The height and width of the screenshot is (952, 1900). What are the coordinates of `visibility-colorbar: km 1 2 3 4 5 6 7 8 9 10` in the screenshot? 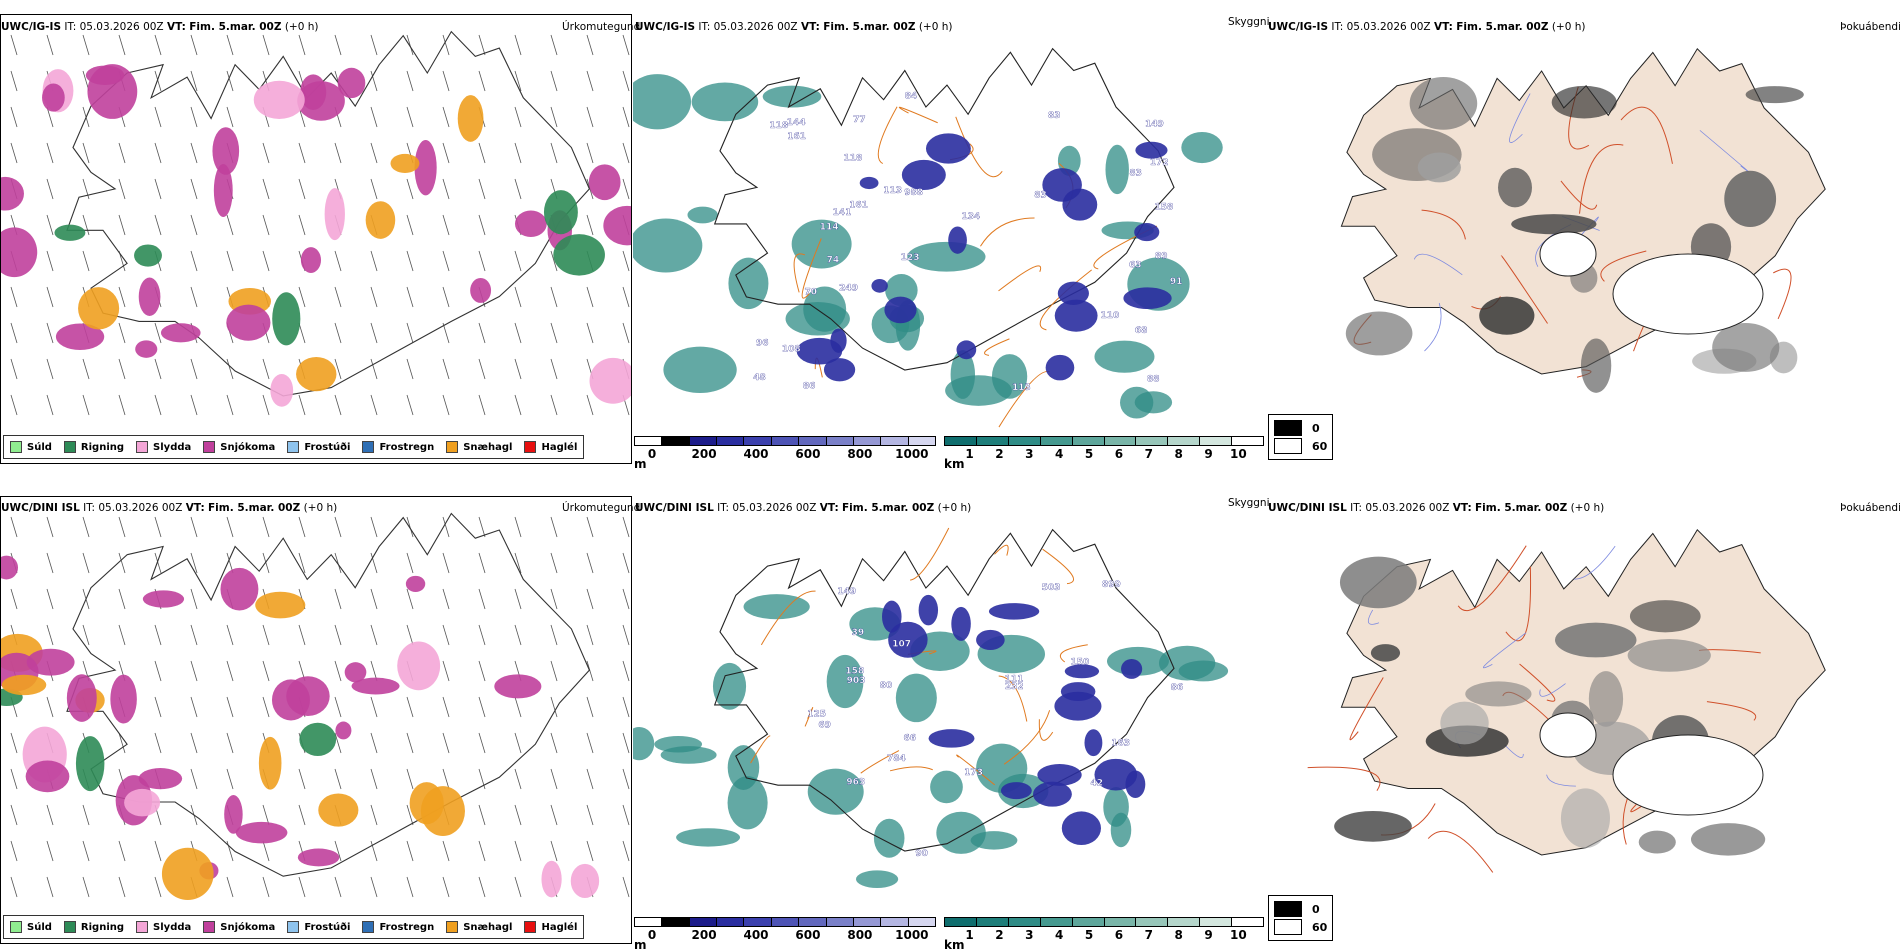 It's located at (1104, 934).